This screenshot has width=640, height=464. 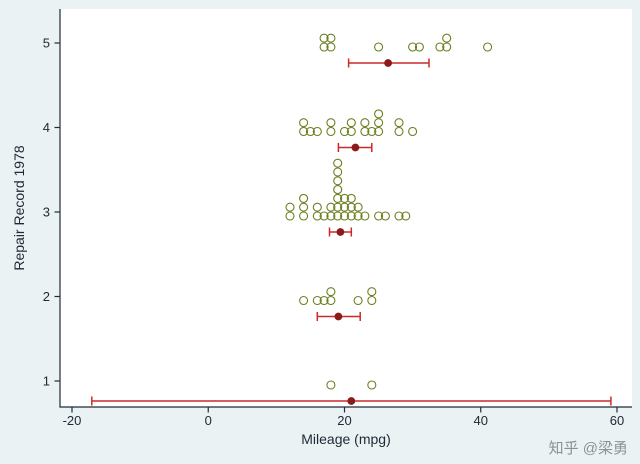 What do you see at coordinates (46, 43) in the screenshot?
I see `y-tick-label: 5` at bounding box center [46, 43].